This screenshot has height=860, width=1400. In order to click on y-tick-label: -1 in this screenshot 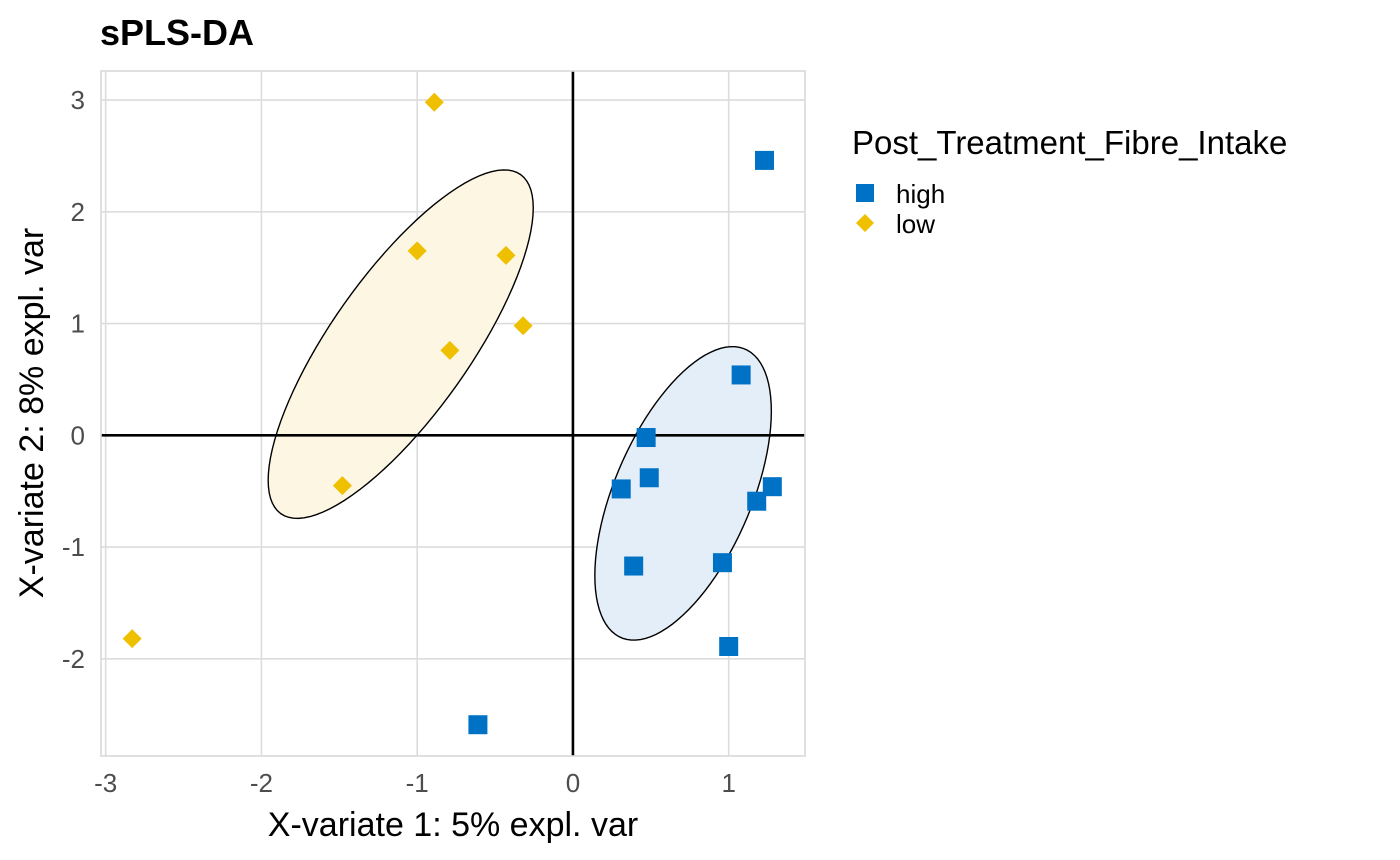, I will do `click(73, 547)`.